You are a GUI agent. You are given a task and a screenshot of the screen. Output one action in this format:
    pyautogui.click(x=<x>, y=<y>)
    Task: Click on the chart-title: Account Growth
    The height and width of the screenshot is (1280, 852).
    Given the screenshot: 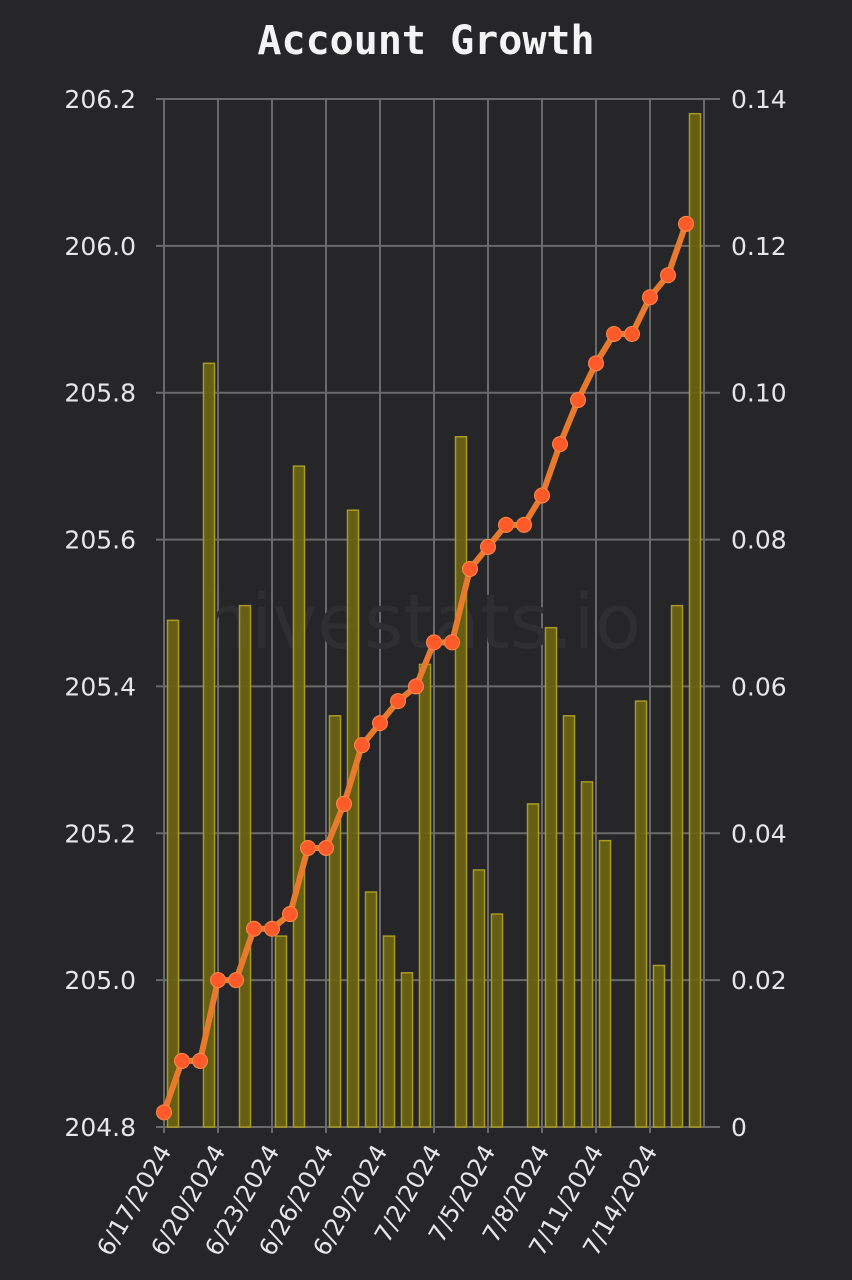 What is the action you would take?
    pyautogui.click(x=425, y=41)
    